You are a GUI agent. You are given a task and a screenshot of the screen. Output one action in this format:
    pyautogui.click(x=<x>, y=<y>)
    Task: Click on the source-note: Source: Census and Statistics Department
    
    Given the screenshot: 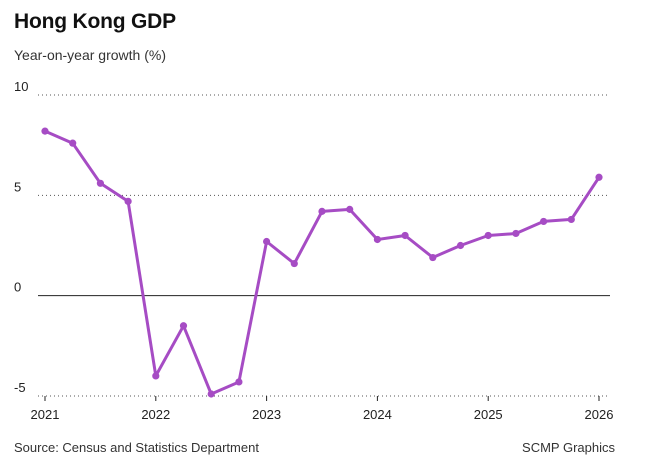 What is the action you would take?
    pyautogui.click(x=136, y=447)
    